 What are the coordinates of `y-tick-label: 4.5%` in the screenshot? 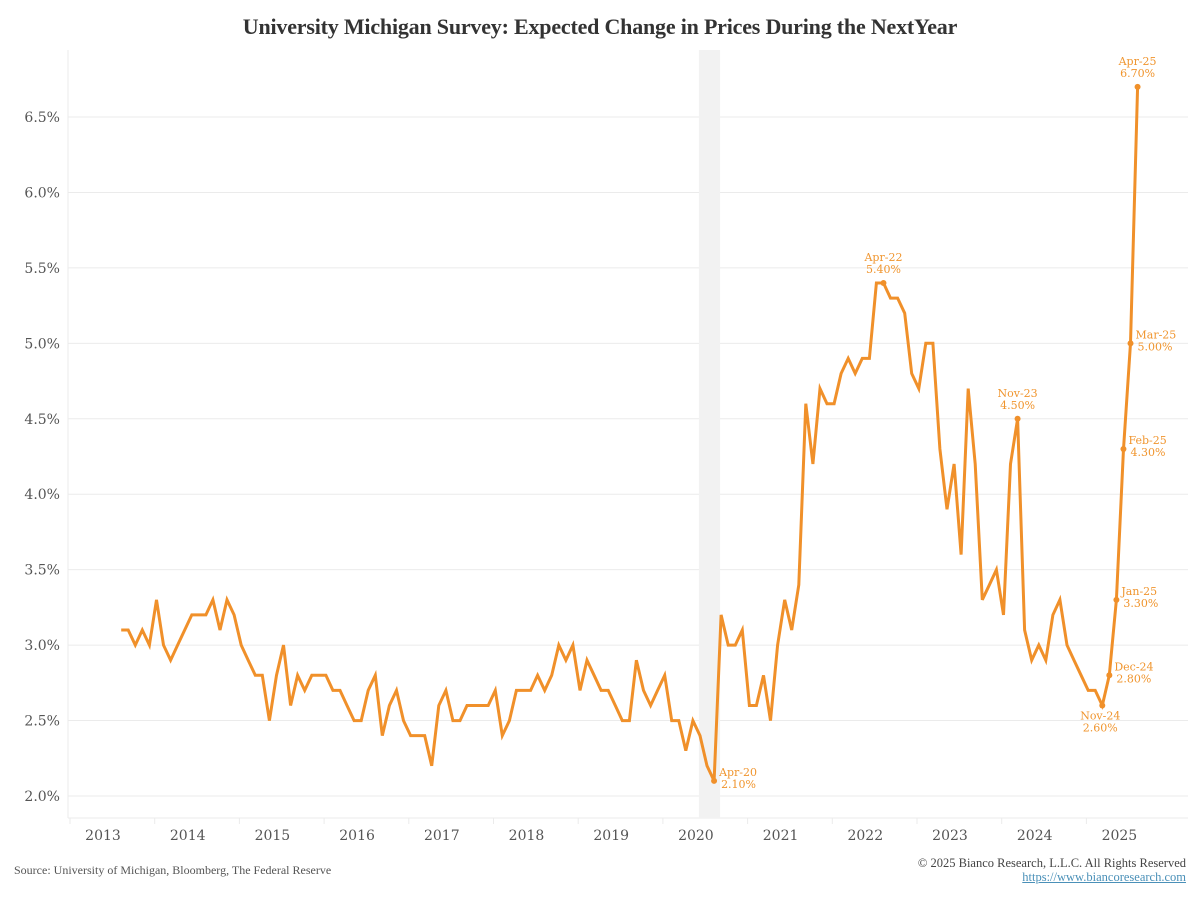 It's located at (42, 420).